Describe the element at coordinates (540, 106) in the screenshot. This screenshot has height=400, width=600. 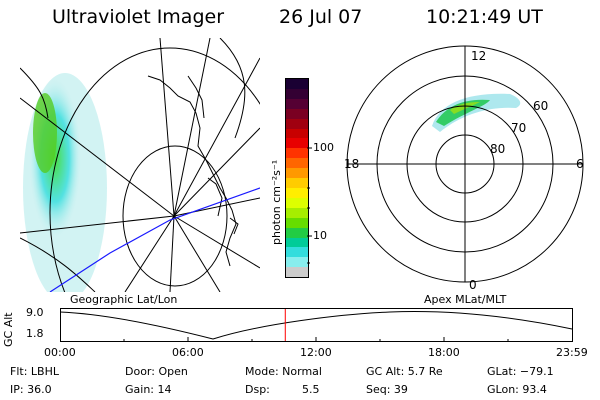
I see `lat-label-60: 60` at that location.